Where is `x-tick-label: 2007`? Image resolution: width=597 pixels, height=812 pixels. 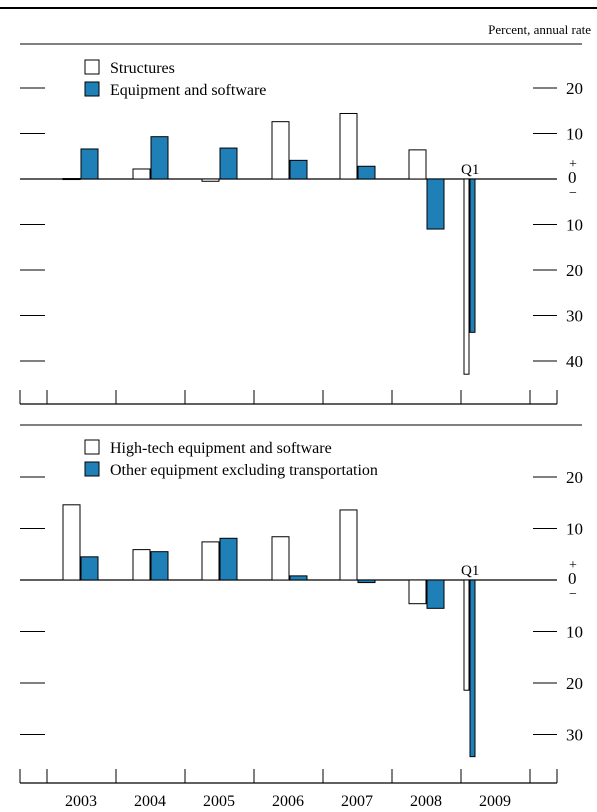
x-tick-label: 2007 is located at coordinates (357, 801).